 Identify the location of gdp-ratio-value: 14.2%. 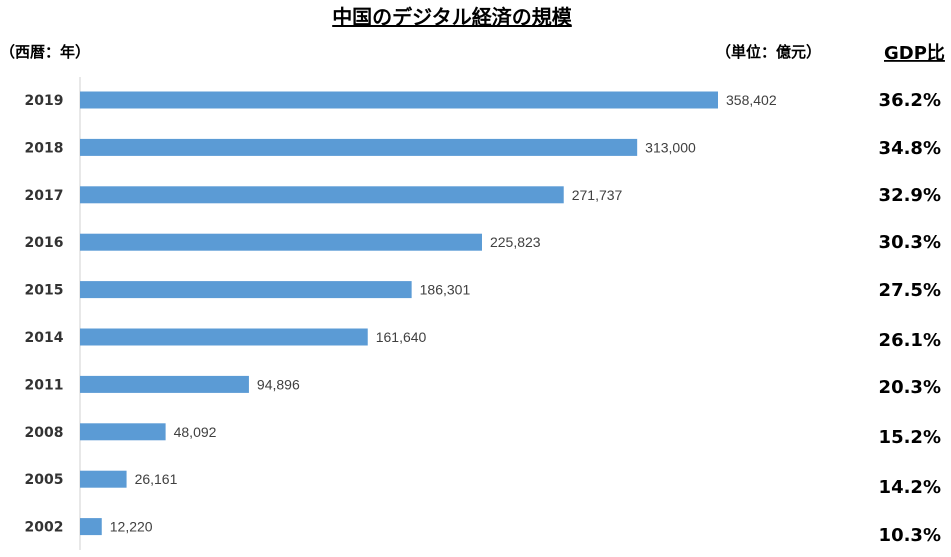
(910, 487).